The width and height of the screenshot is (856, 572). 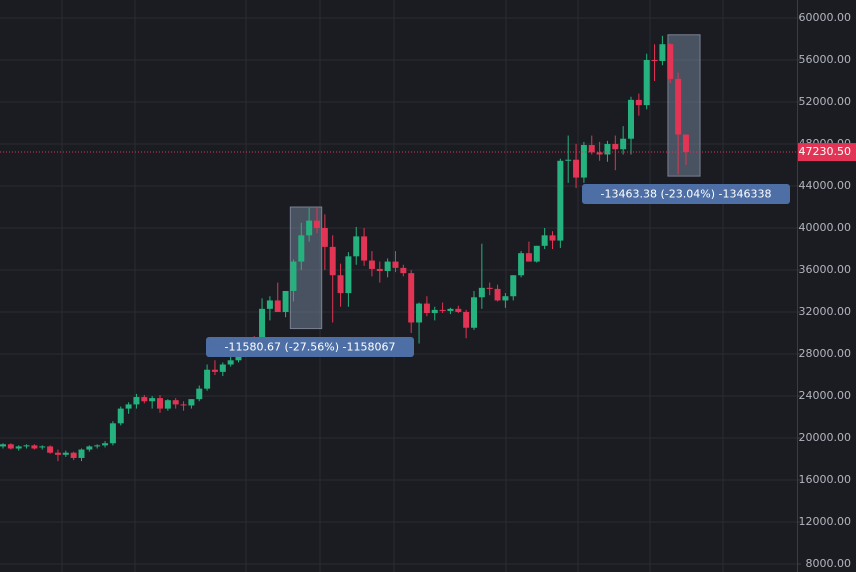 I want to click on y-tick-label: 8000.00, so click(x=829, y=563).